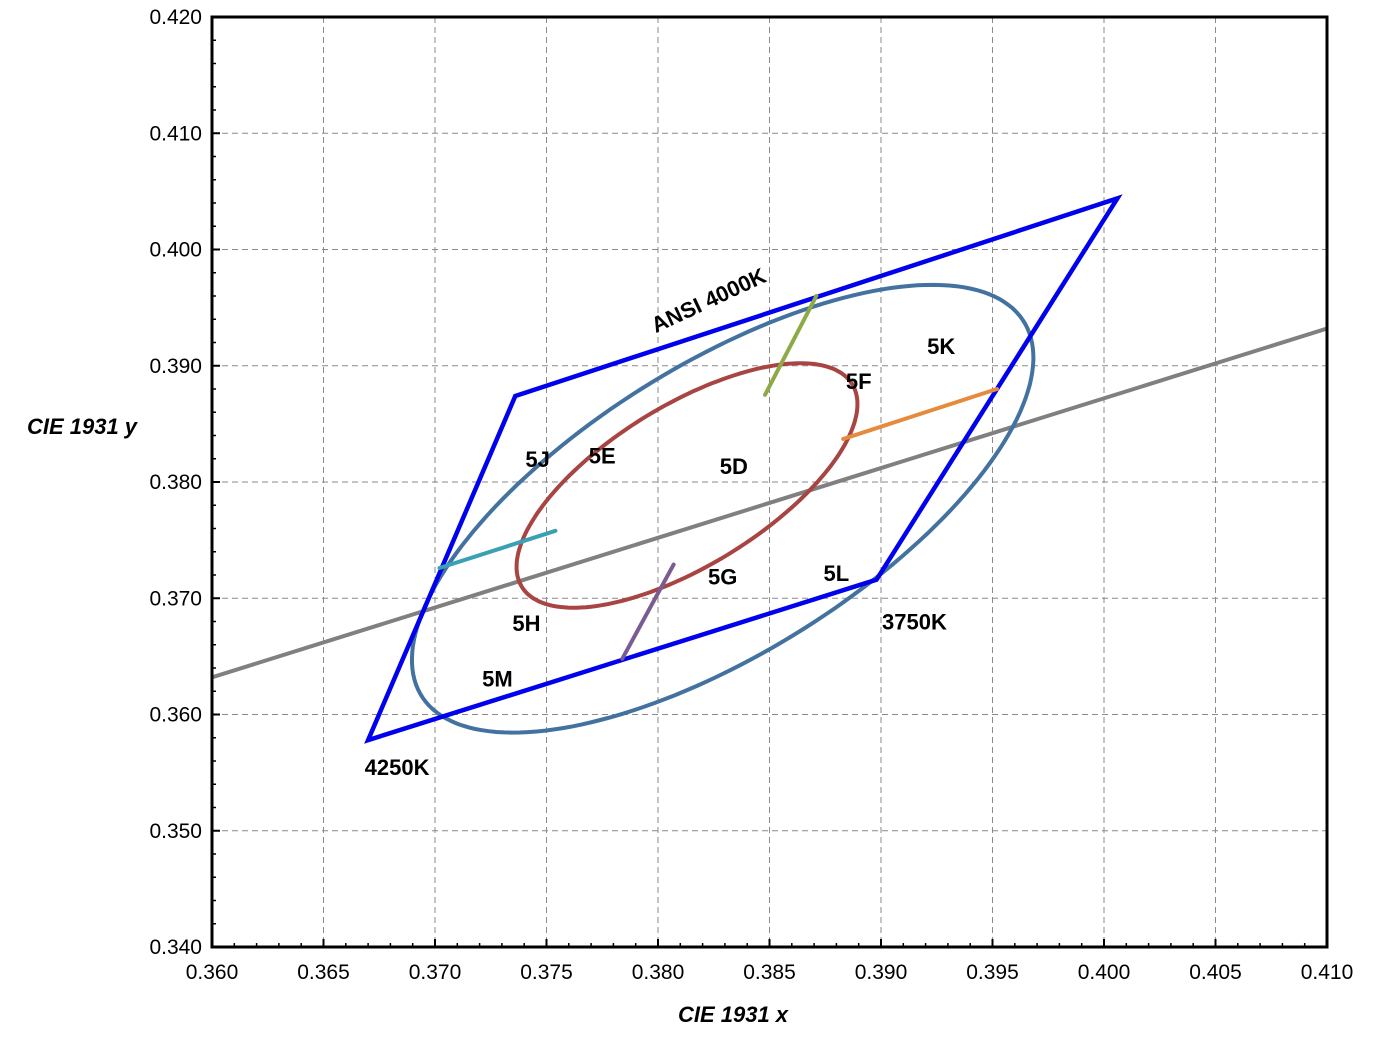 The height and width of the screenshot is (1039, 1377). What do you see at coordinates (435, 972) in the screenshot?
I see `x-tick-label: 0.370` at bounding box center [435, 972].